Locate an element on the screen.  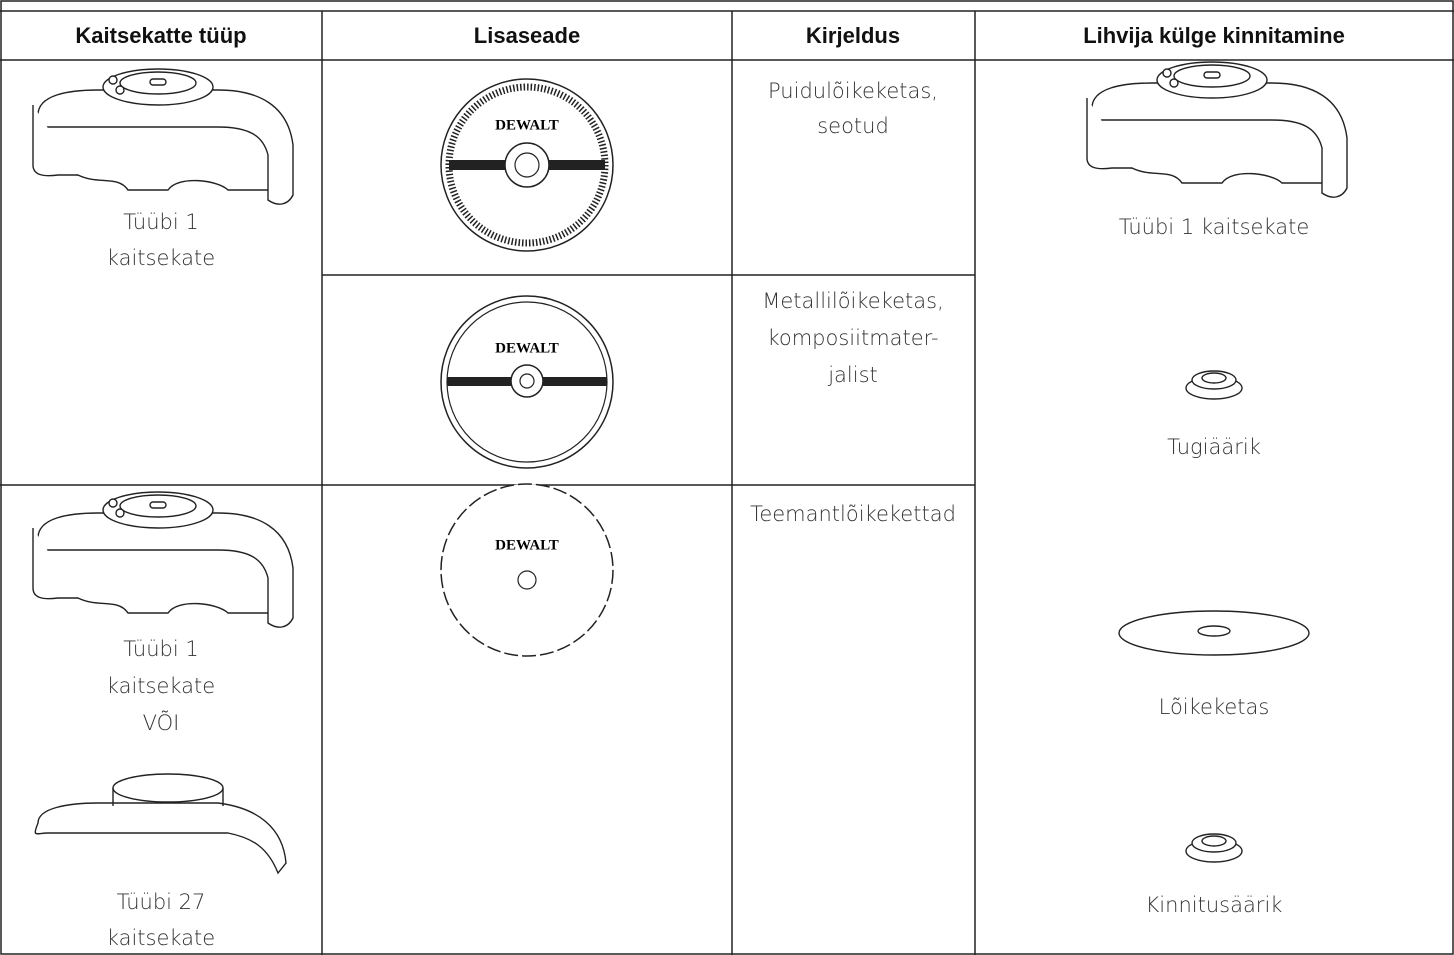
header: Lisaseade is located at coordinates (527, 35).